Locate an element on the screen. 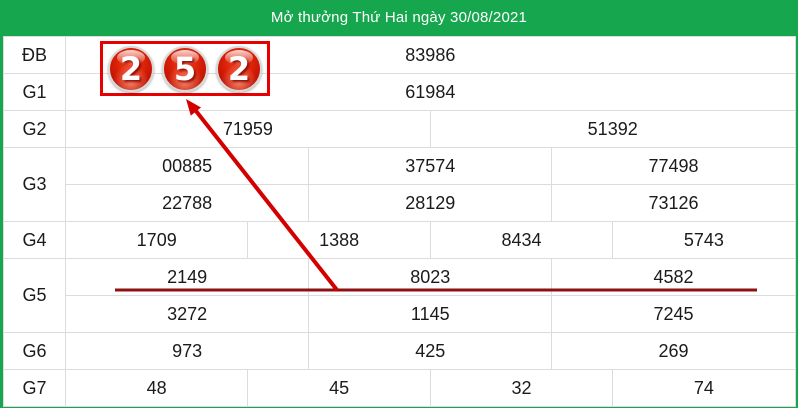 The height and width of the screenshot is (408, 798). row-label-g2: G2 is located at coordinates (34, 129).